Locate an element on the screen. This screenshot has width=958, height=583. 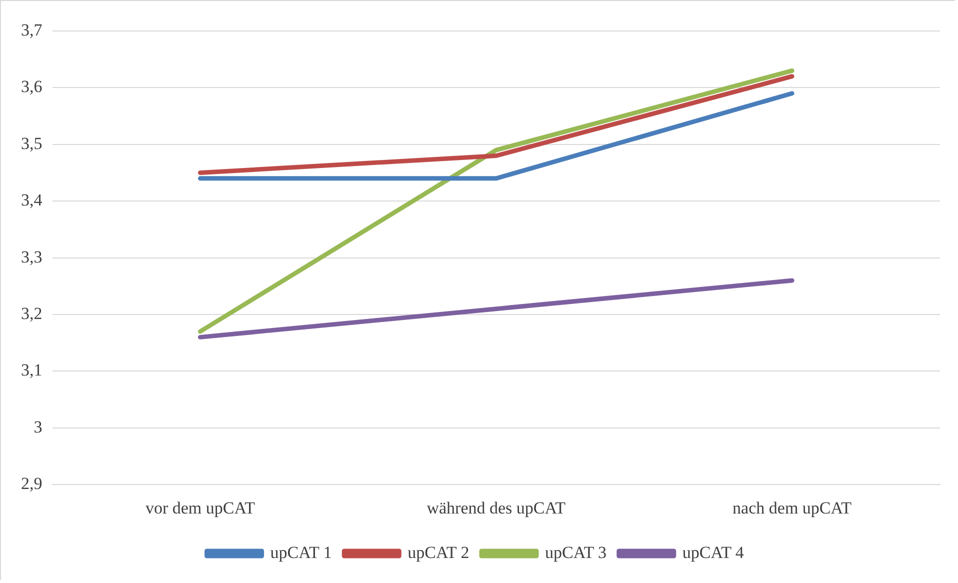
y-tick-label: 2,9 is located at coordinates (31, 484).